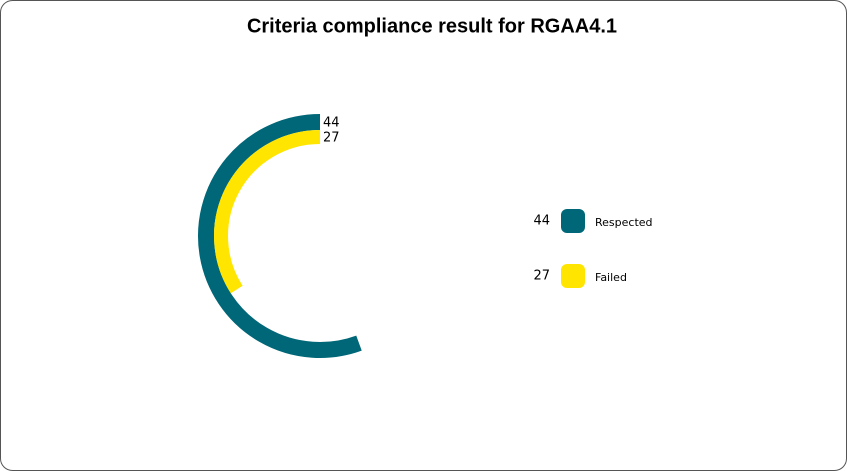  I want to click on chart-title: Criteria compliance result for RGAA4.1, so click(432, 26).